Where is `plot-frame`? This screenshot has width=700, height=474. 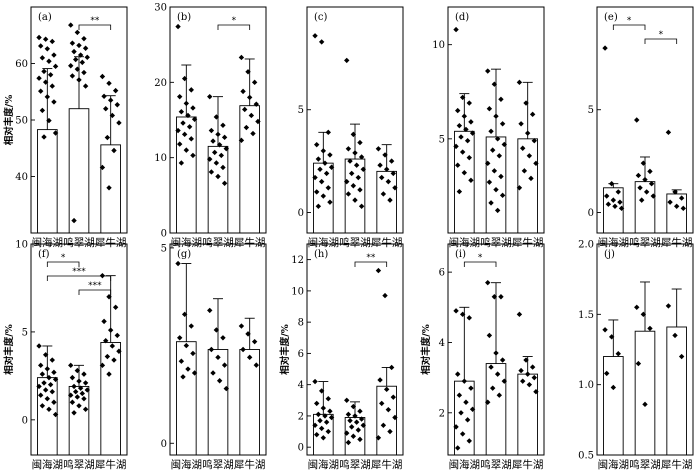 plot-frame is located at coordinates (645, 349).